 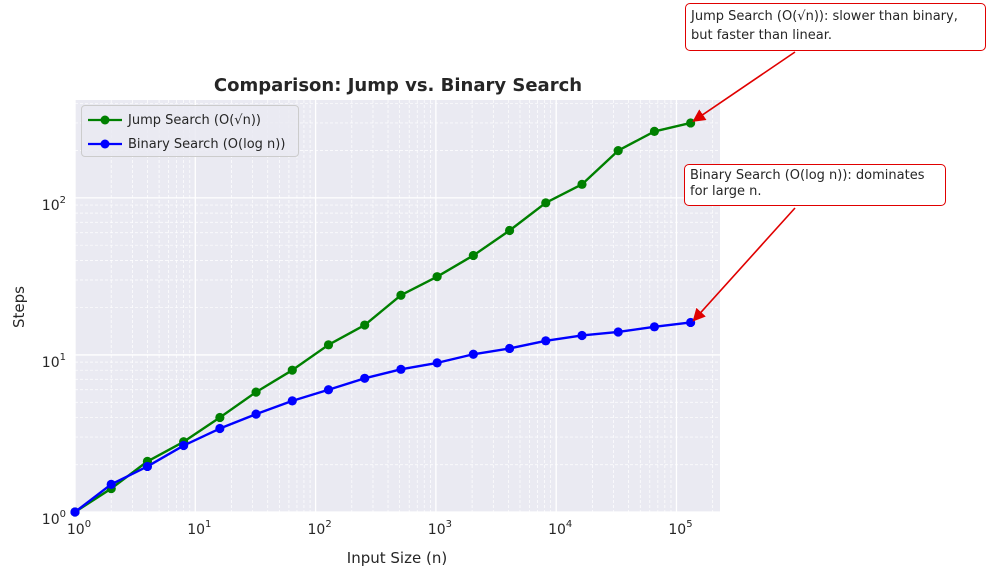 What do you see at coordinates (319, 528) in the screenshot?
I see `x-tick-label: 10²` at bounding box center [319, 528].